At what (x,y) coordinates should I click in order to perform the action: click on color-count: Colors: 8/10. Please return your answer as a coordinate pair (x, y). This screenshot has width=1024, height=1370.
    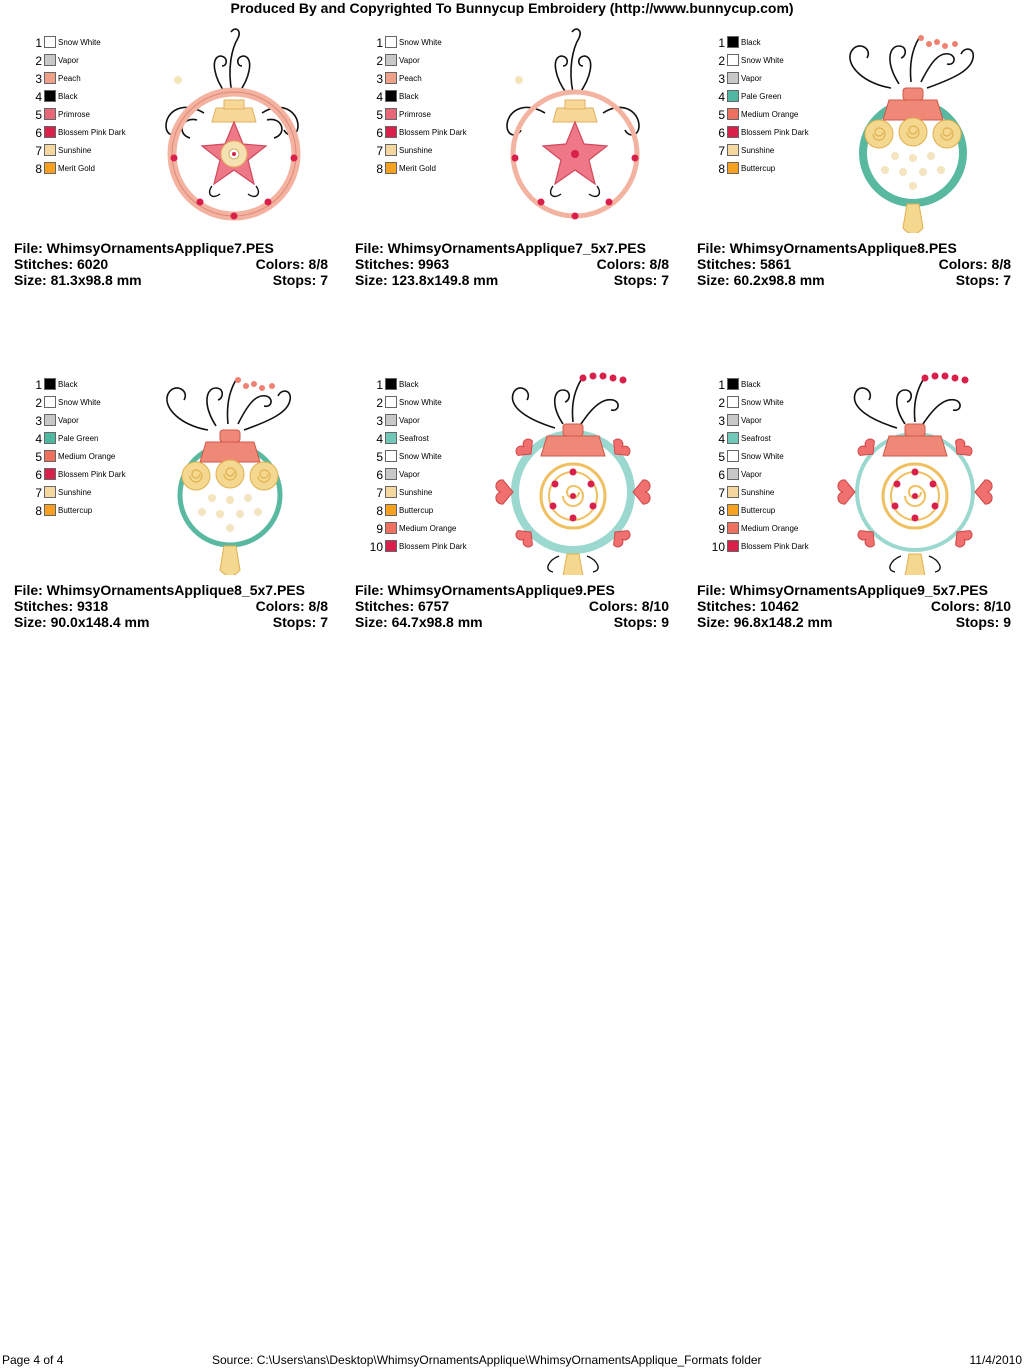
    Looking at the image, I should click on (970, 606).